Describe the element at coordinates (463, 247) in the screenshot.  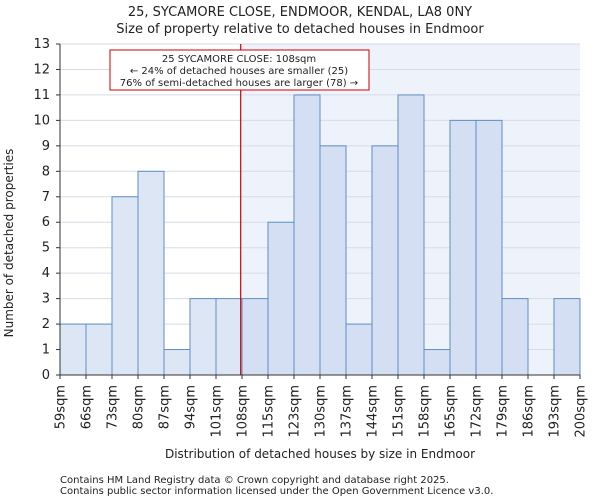
I see `bar-165sqm` at that location.